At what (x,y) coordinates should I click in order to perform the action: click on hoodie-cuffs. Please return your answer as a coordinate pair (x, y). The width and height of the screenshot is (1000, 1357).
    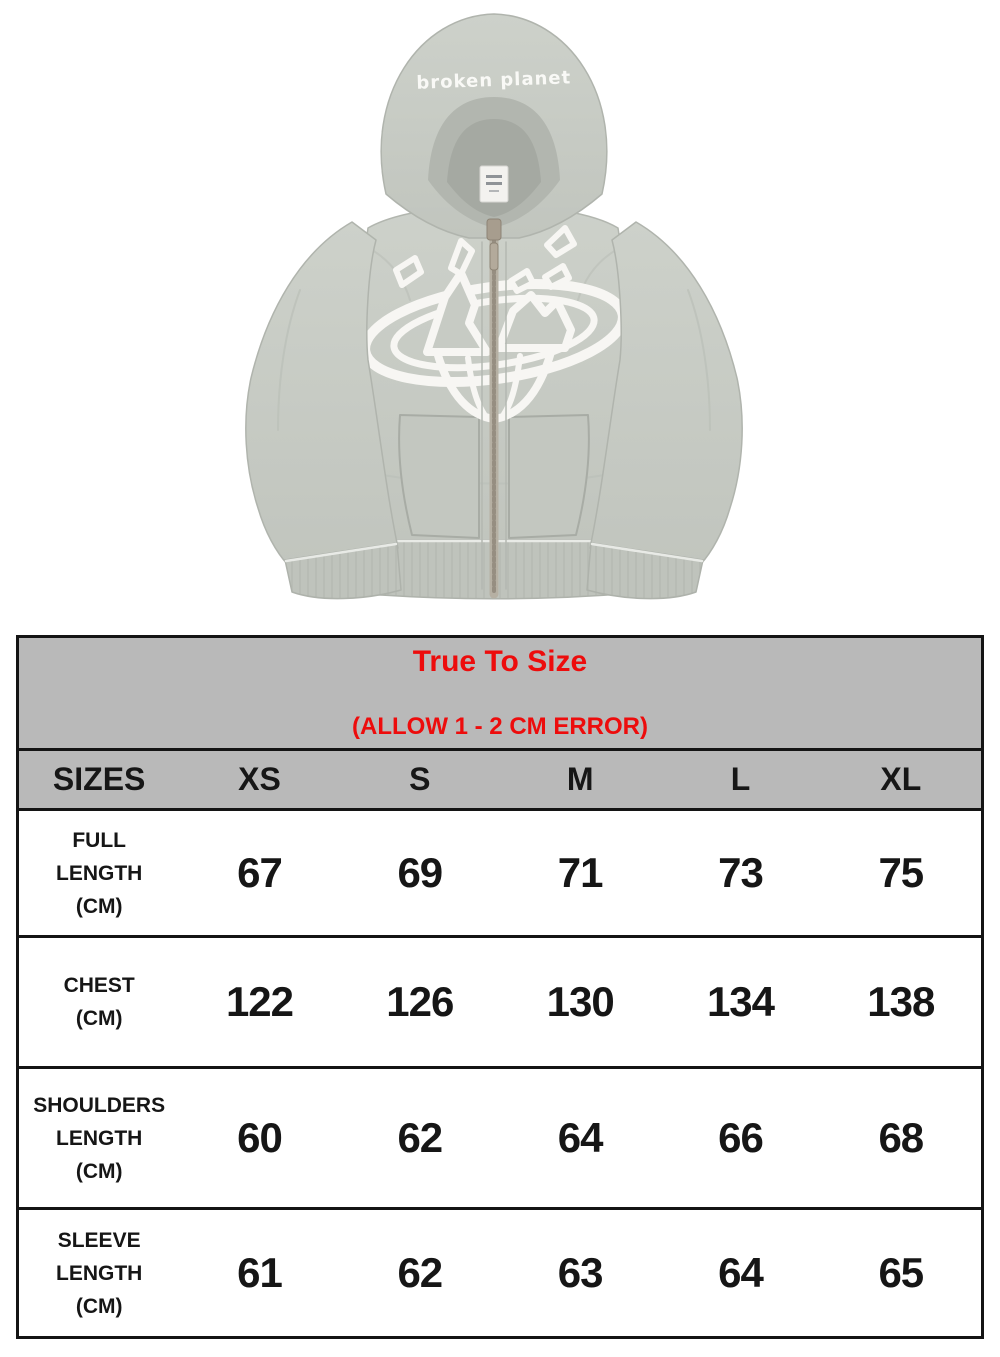
    Looking at the image, I should click on (494, 571).